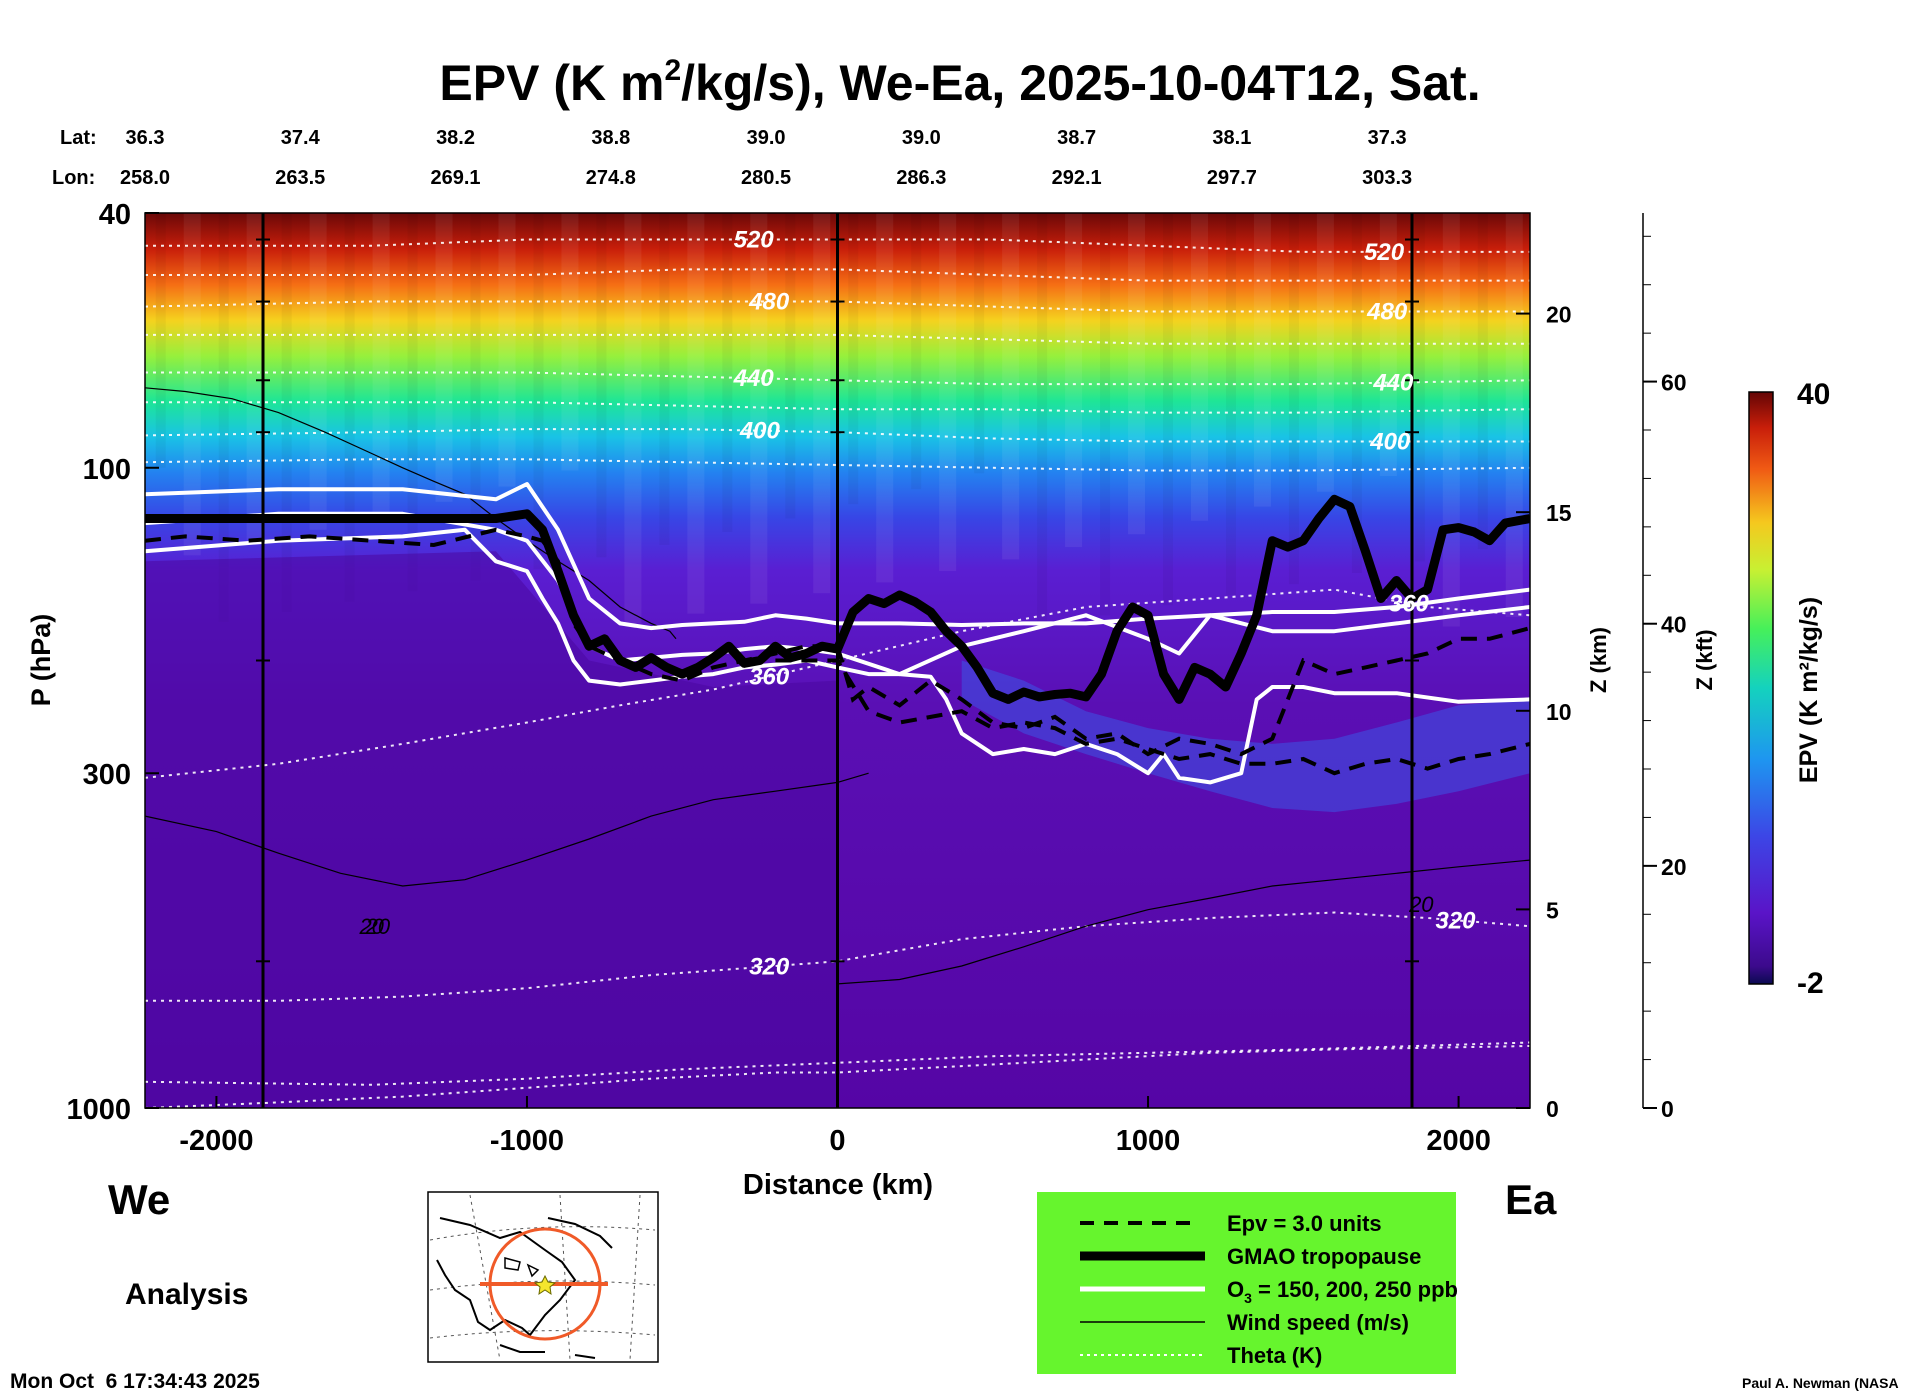  What do you see at coordinates (1148, 1141) in the screenshot?
I see `x-tick-label: 1000` at bounding box center [1148, 1141].